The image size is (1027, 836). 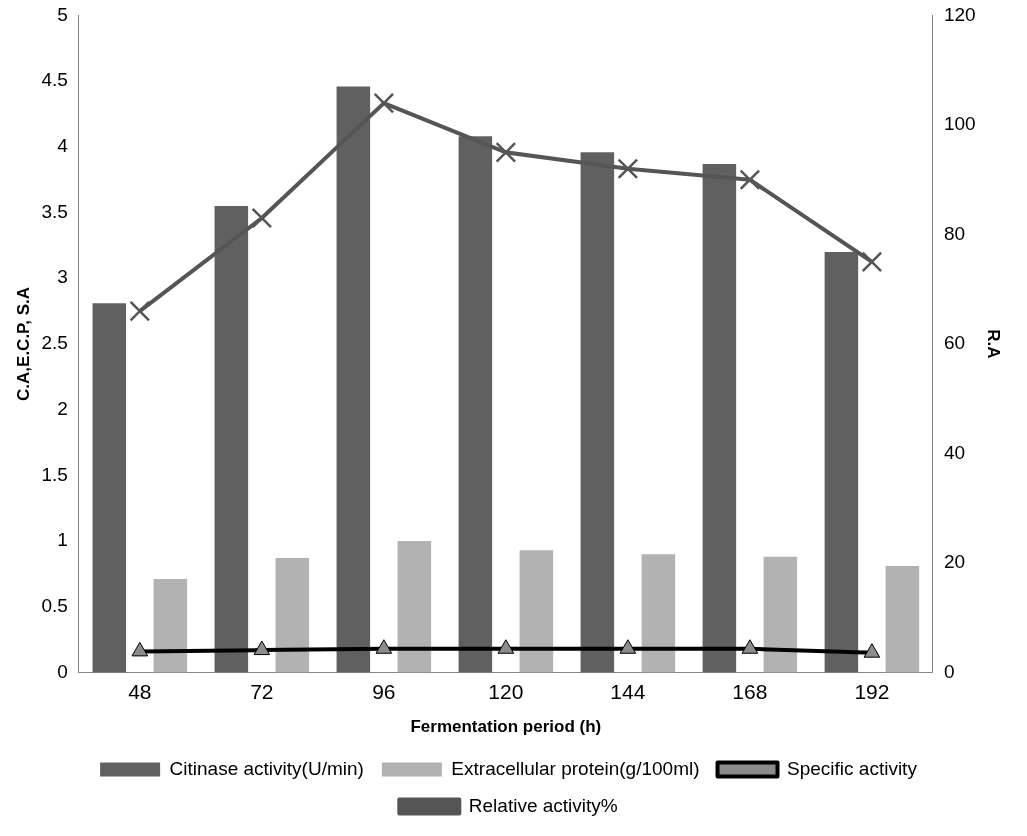 I want to click on y2-tick-label: 80, so click(x=954, y=233).